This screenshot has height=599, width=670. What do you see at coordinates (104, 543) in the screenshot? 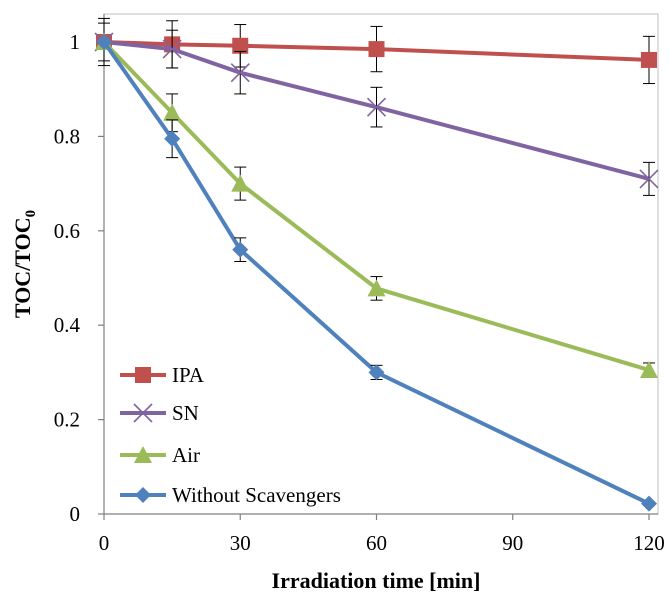
I see `x-tick-label: 0` at bounding box center [104, 543].